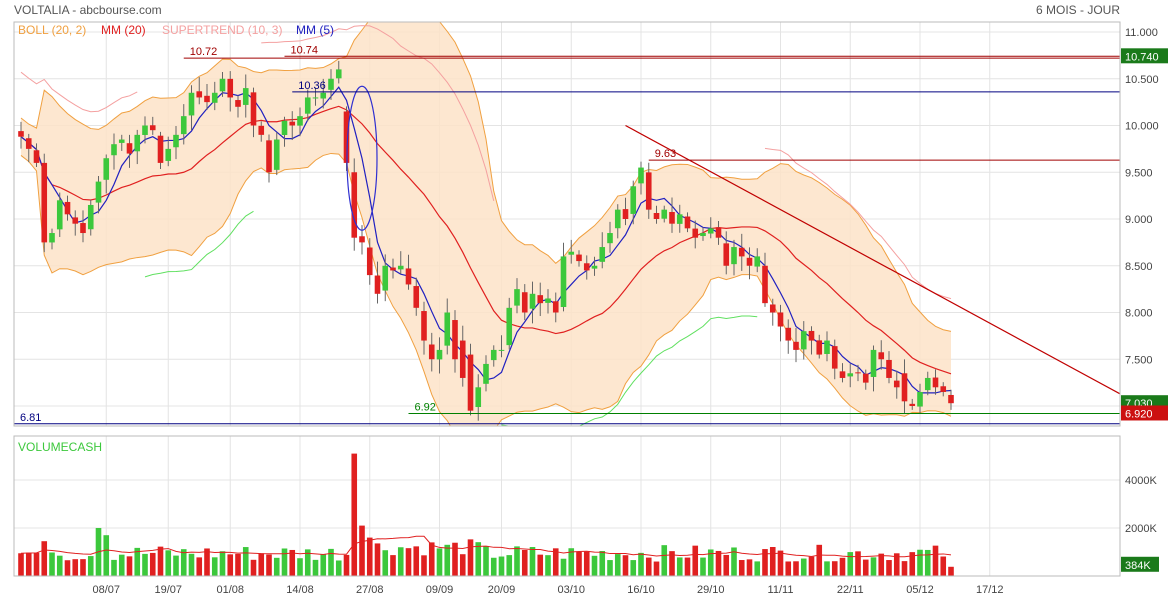 The height and width of the screenshot is (603, 1170). Describe the element at coordinates (305, 50) in the screenshot. I see `level-label: 10.74` at that location.